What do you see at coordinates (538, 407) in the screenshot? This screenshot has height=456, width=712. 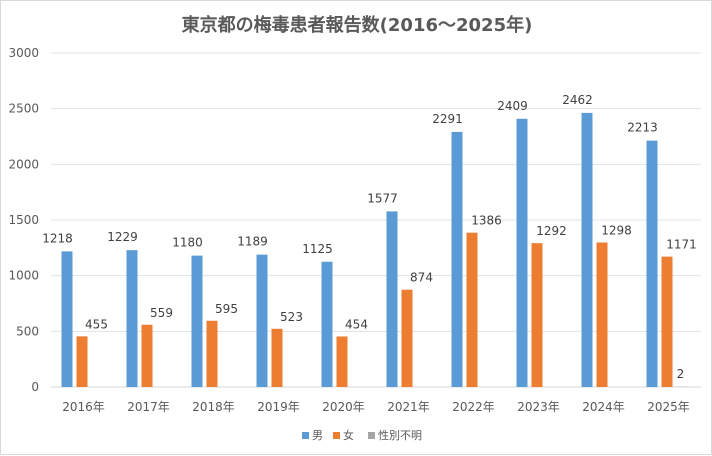 I see `x-tick-label: 2023年` at bounding box center [538, 407].